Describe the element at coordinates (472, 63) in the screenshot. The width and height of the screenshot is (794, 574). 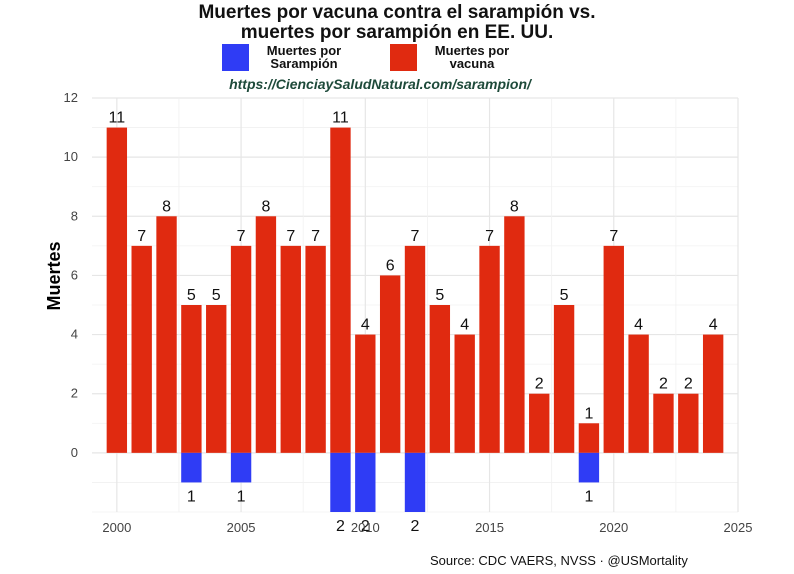
I see `legend-label-vaccine-line2: vacuna` at that location.